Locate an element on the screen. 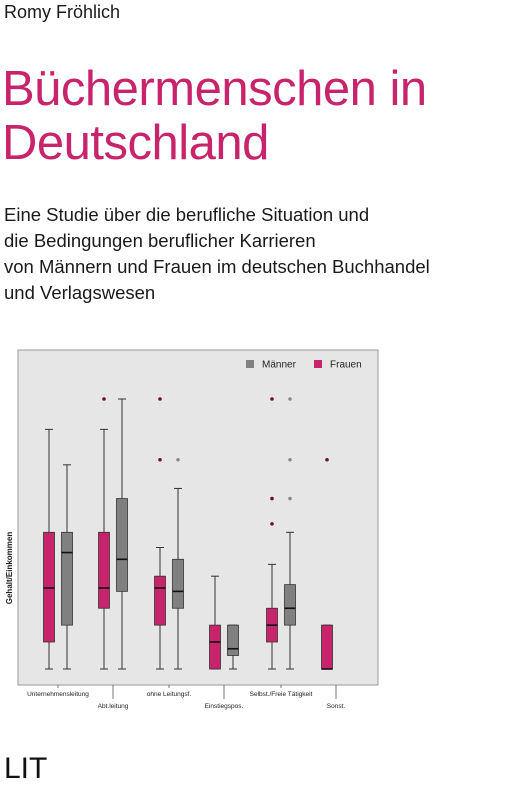 The height and width of the screenshot is (800, 508). subtitle-line-4: und Verlagswesen is located at coordinates (80, 292).